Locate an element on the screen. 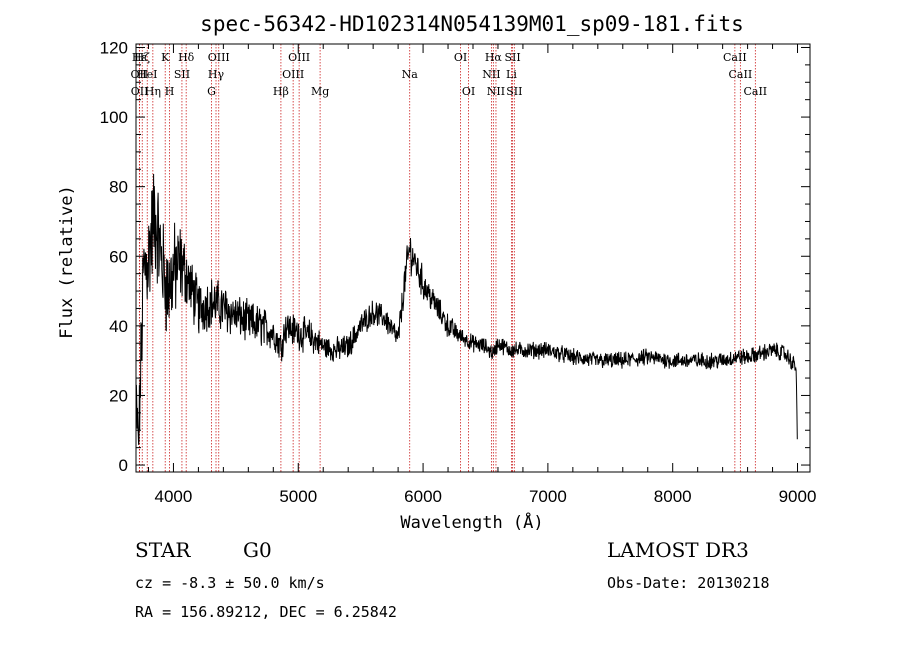 This screenshot has width=900, height=649. line-label-4: HeI is located at coordinates (147, 74).